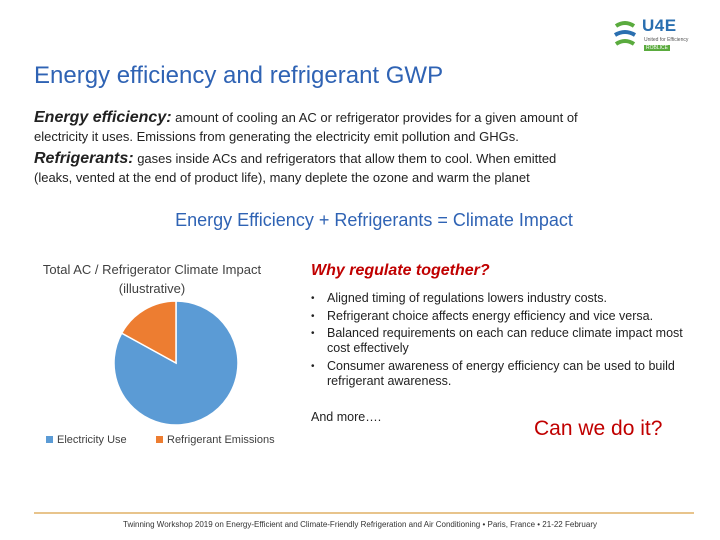  Describe the element at coordinates (152, 288) in the screenshot. I see `chart-title-line2: (illustrative)` at that location.